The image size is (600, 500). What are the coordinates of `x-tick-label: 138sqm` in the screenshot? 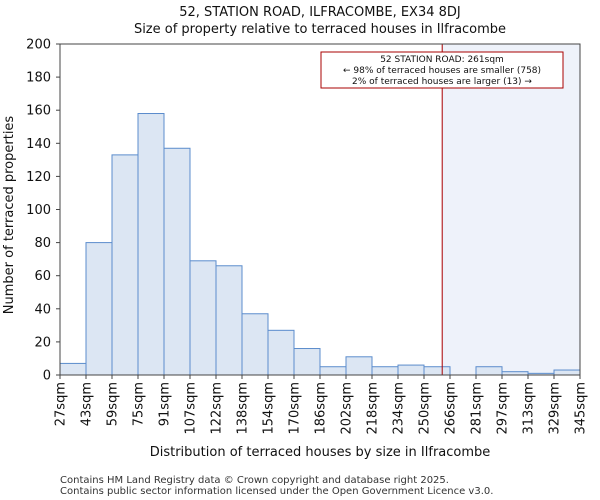 It's located at (243, 408).